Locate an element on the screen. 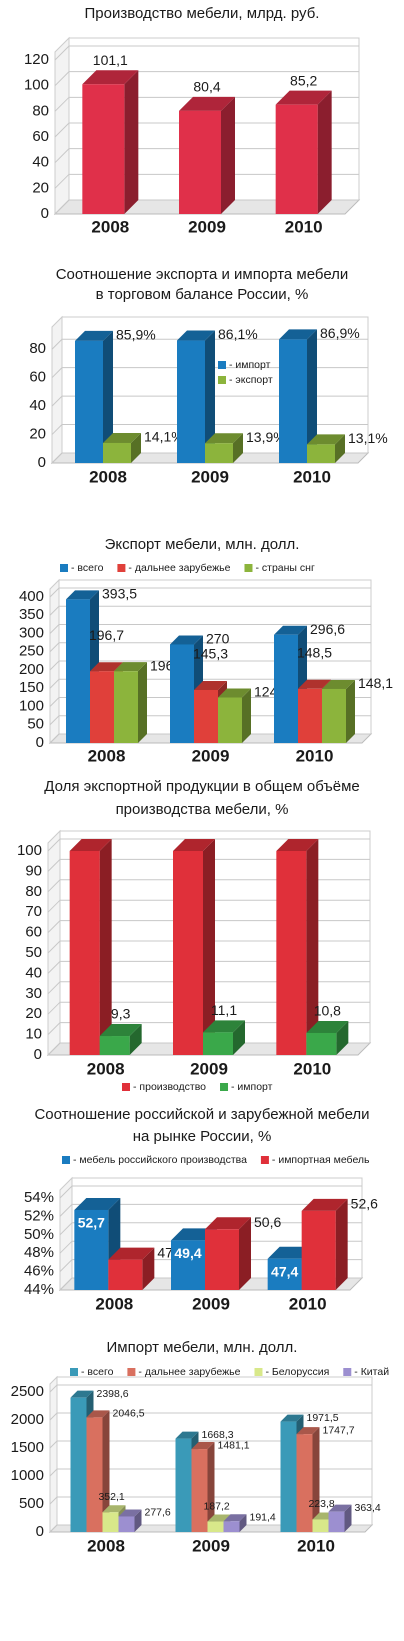 The width and height of the screenshot is (404, 1641). value-label: 145,3 is located at coordinates (210, 654).